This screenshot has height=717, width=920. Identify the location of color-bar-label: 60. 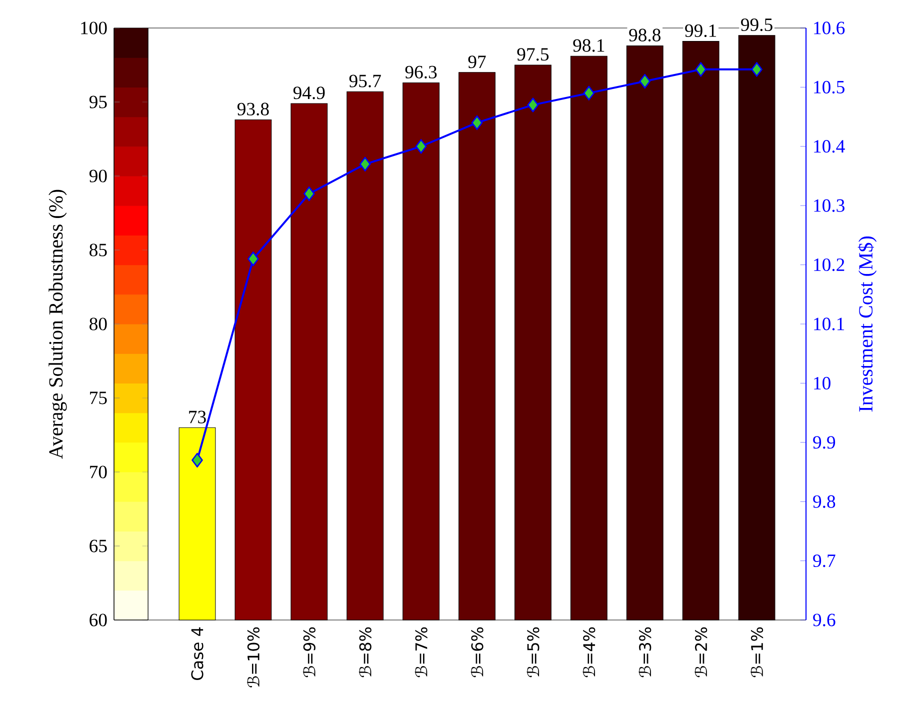
(98, 620).